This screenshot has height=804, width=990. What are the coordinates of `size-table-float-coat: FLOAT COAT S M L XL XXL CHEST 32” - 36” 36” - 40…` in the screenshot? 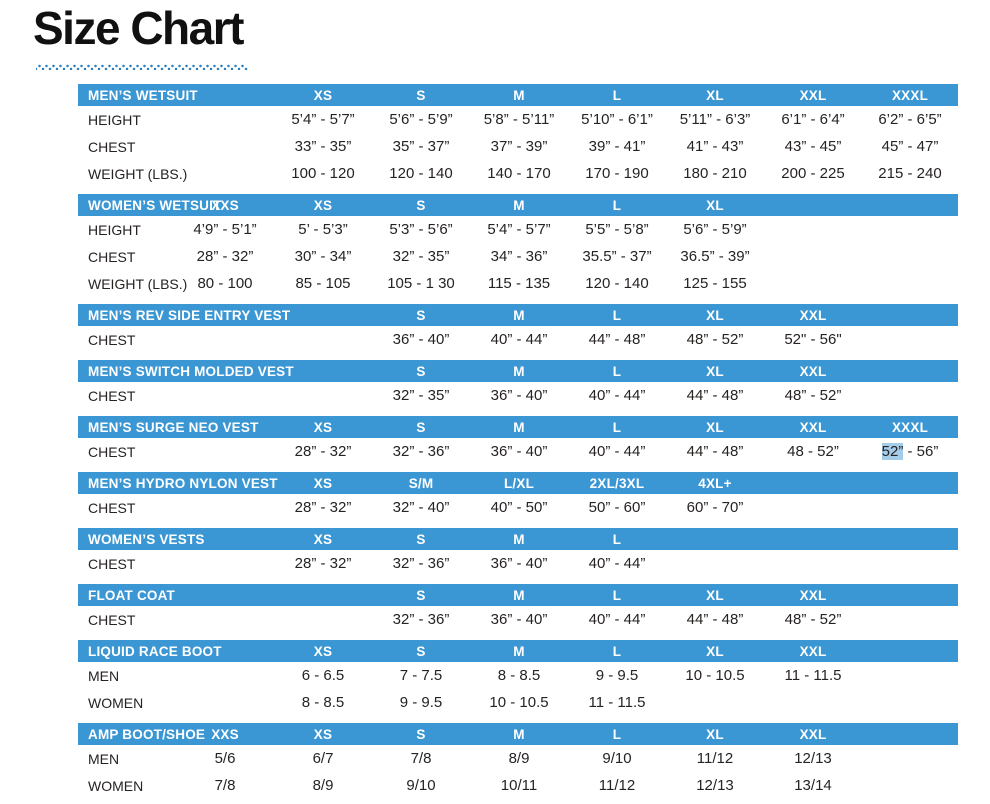 It's located at (518, 608).